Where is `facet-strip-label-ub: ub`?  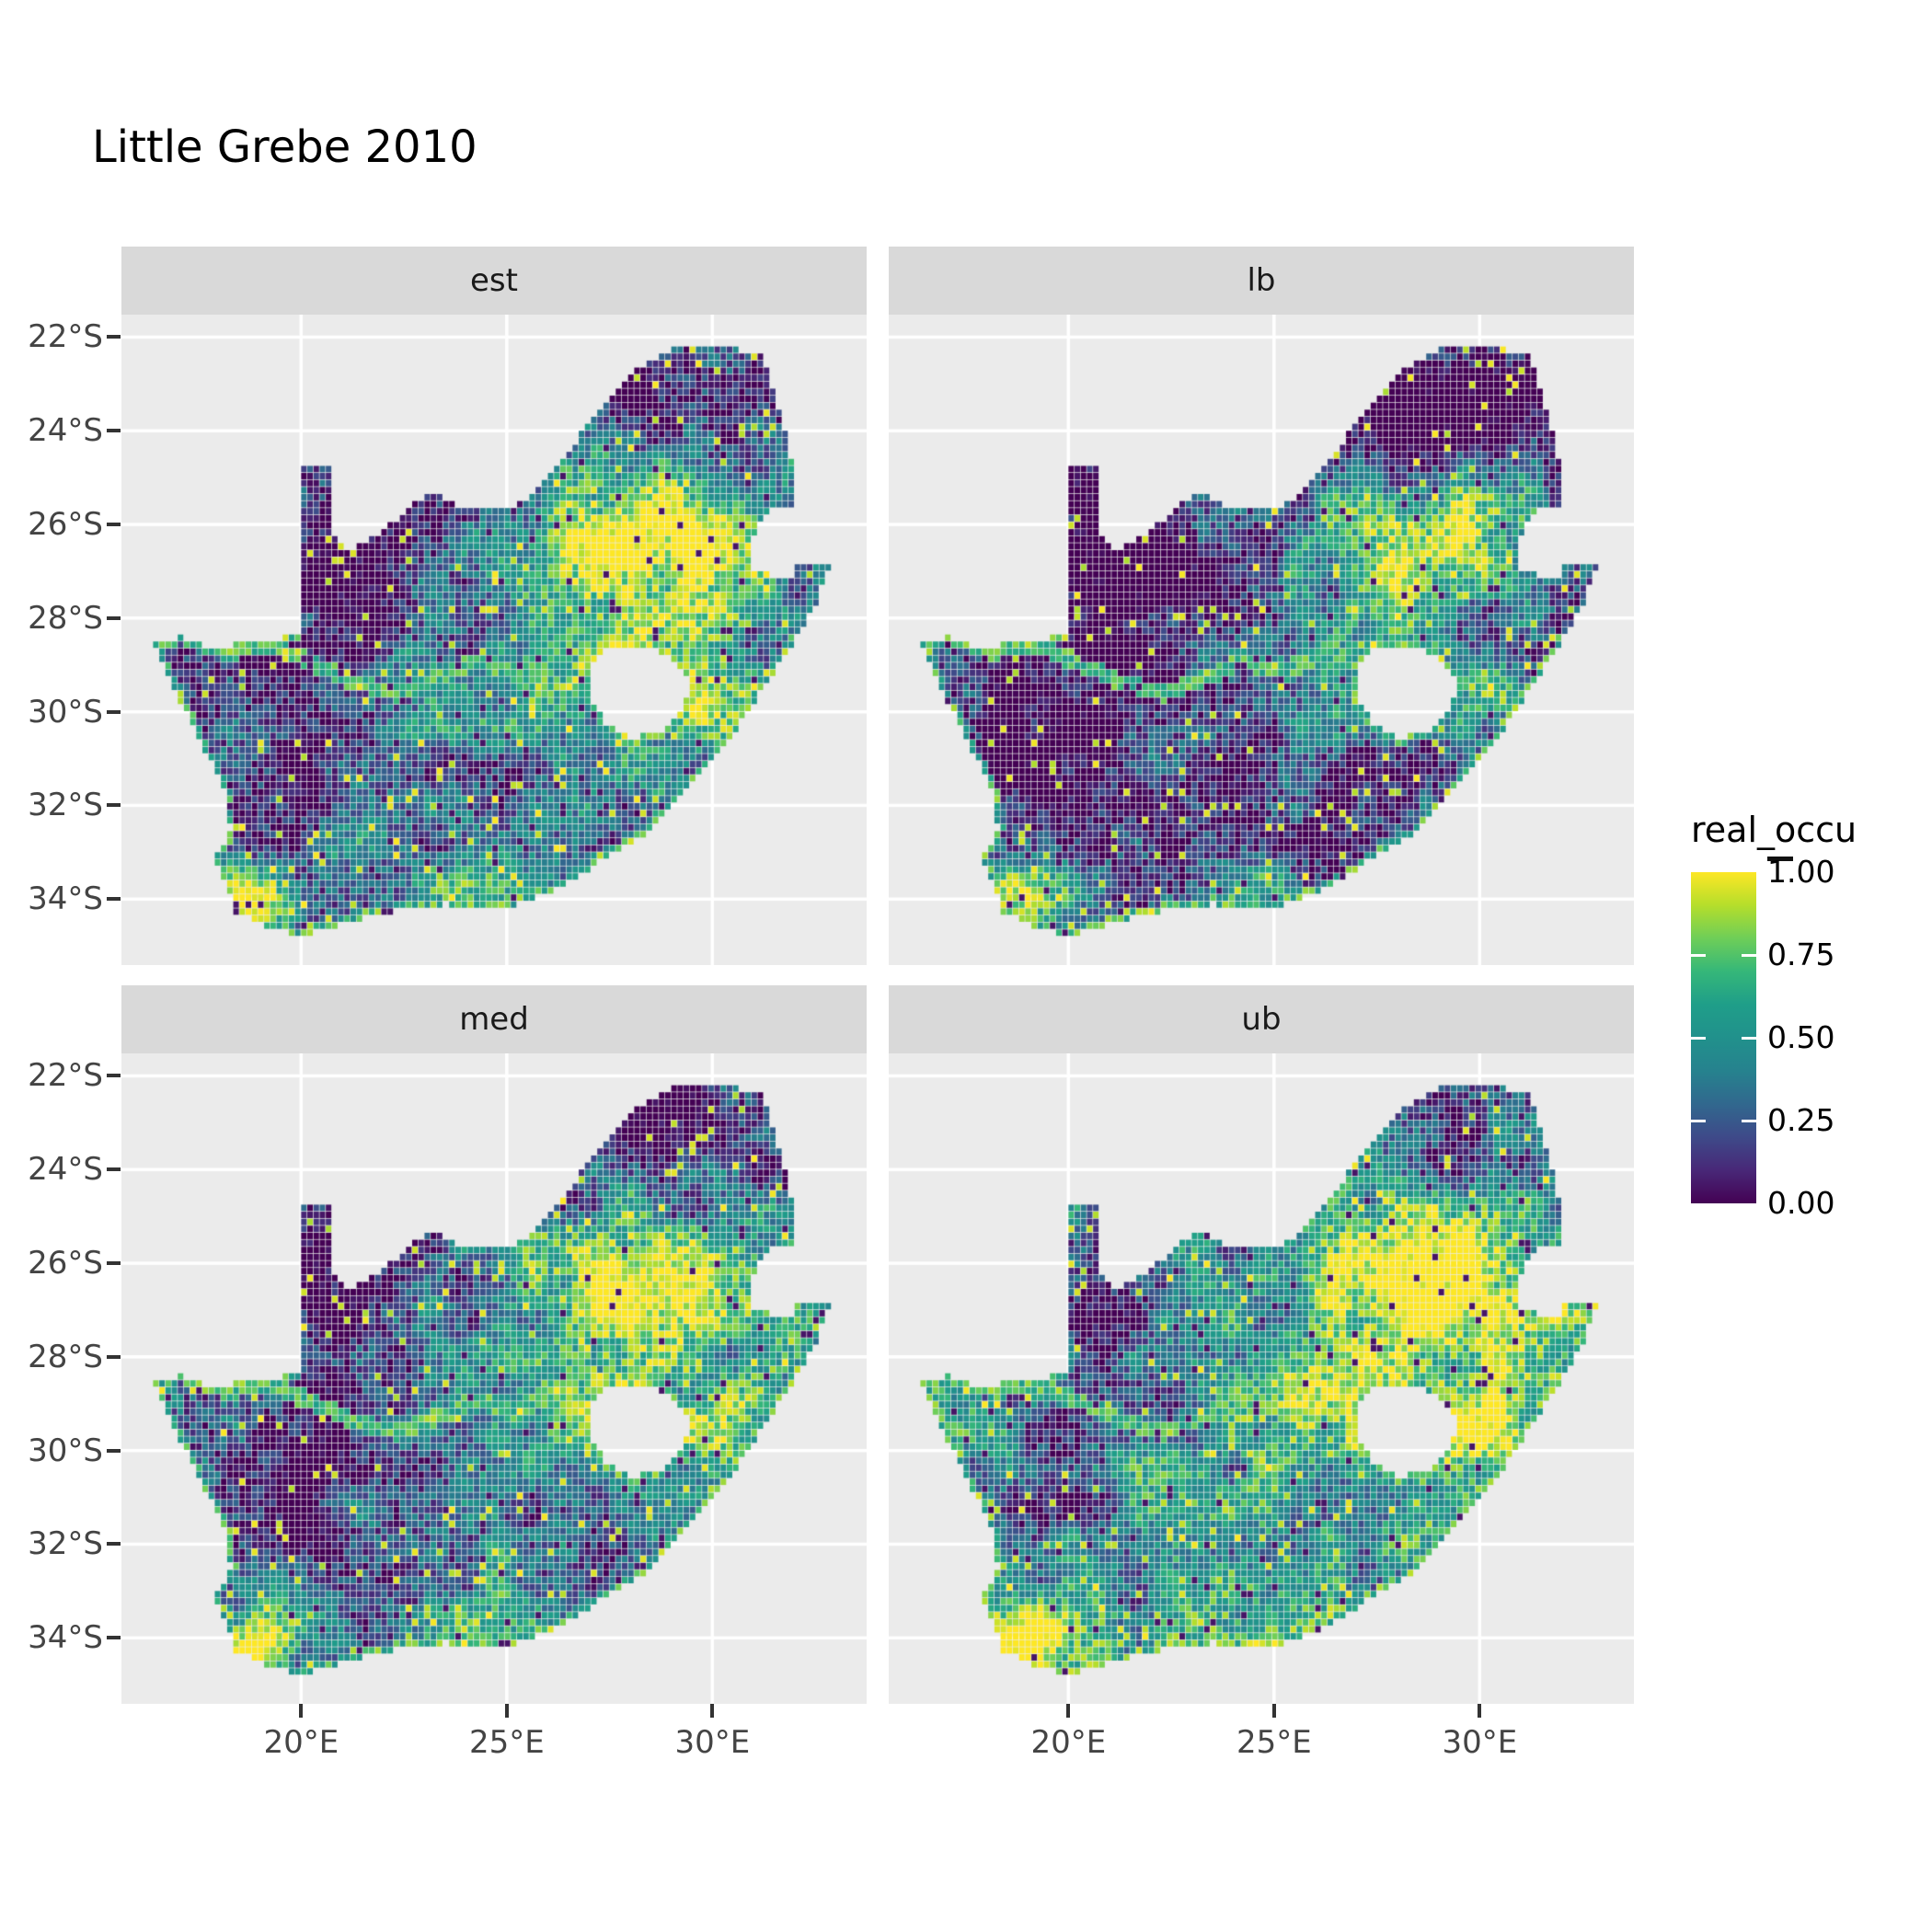
facet-strip-label-ub: ub is located at coordinates (1261, 1020).